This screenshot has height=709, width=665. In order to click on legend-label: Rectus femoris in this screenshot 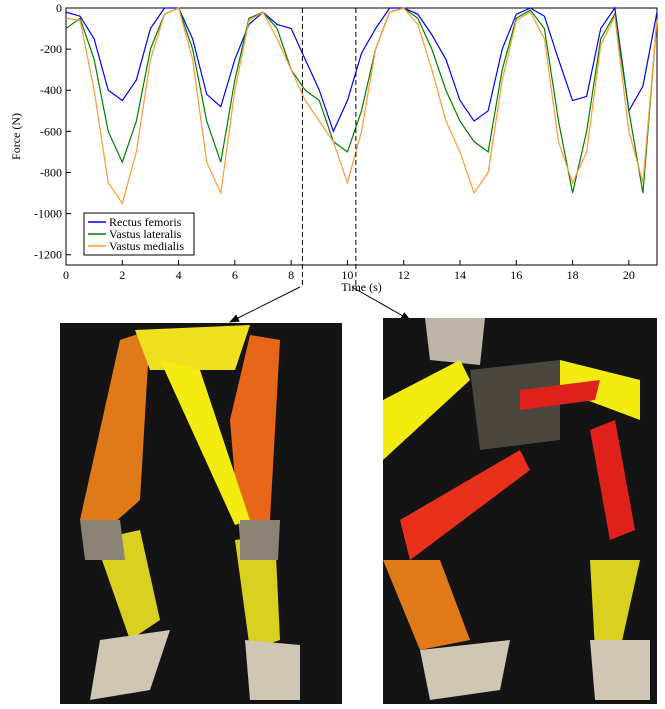, I will do `click(145, 222)`.